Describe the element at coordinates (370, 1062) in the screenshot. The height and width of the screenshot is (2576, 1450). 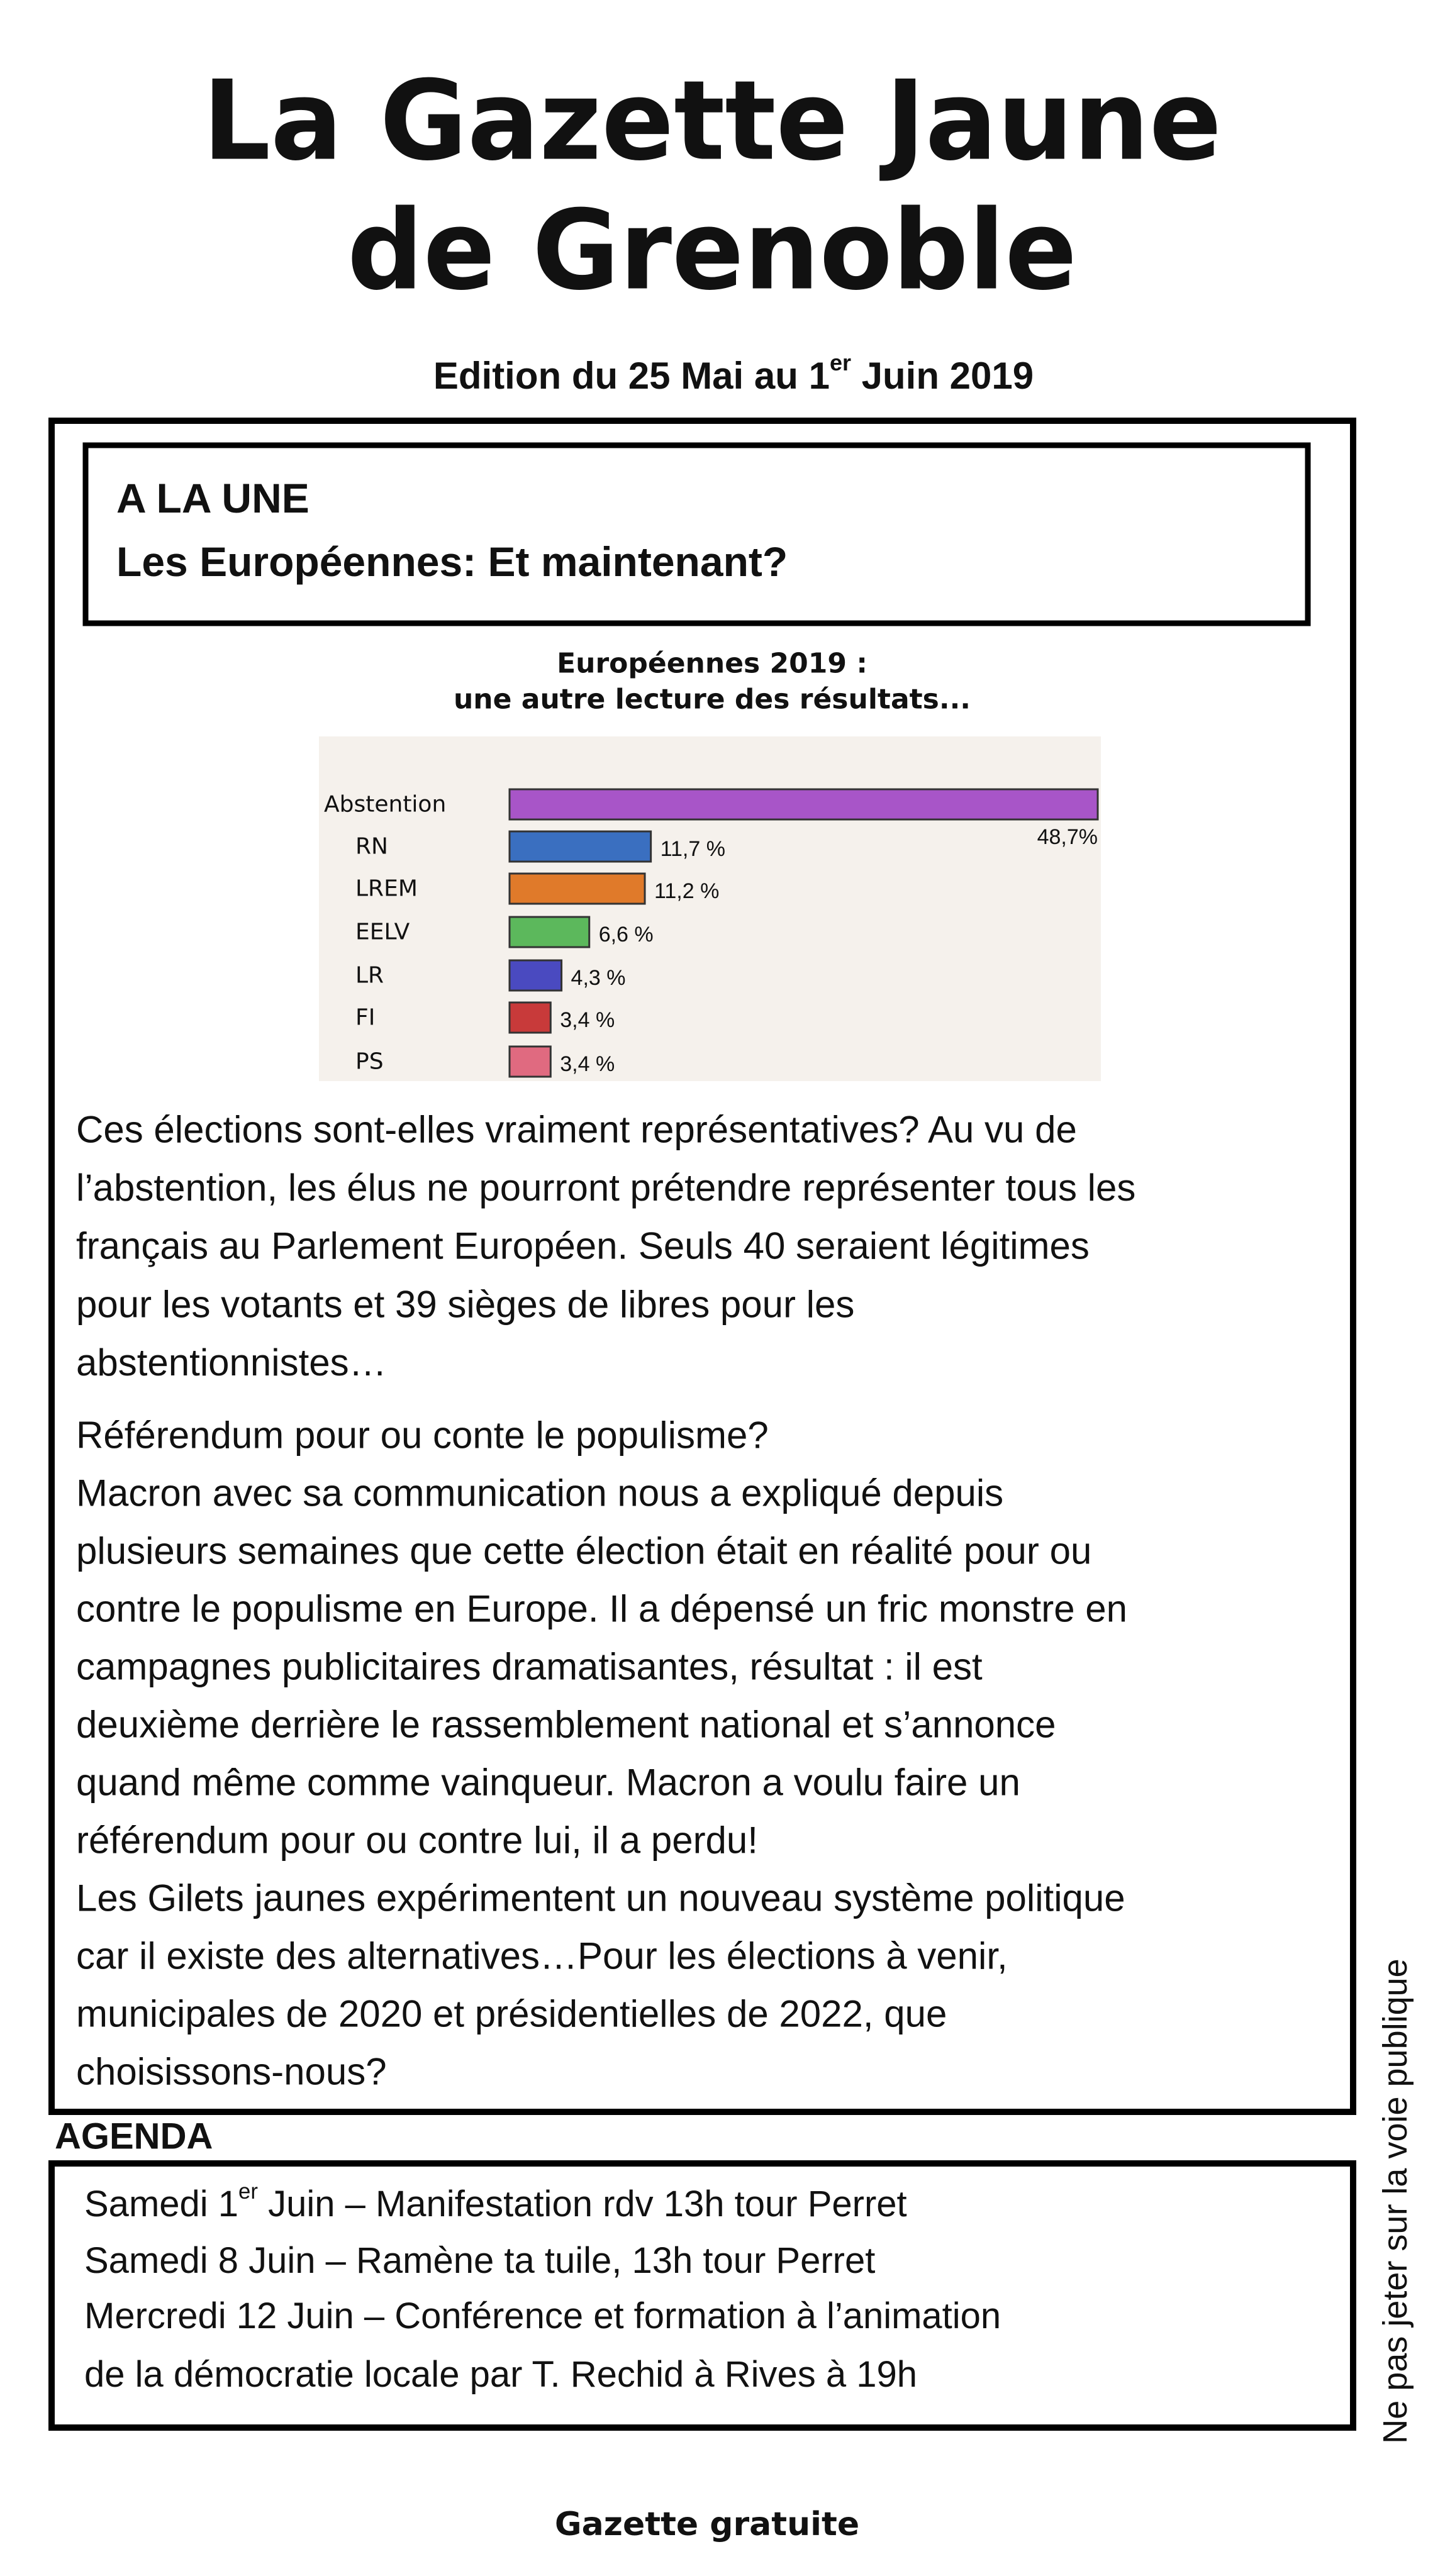
I see `bar-category: PS` at that location.